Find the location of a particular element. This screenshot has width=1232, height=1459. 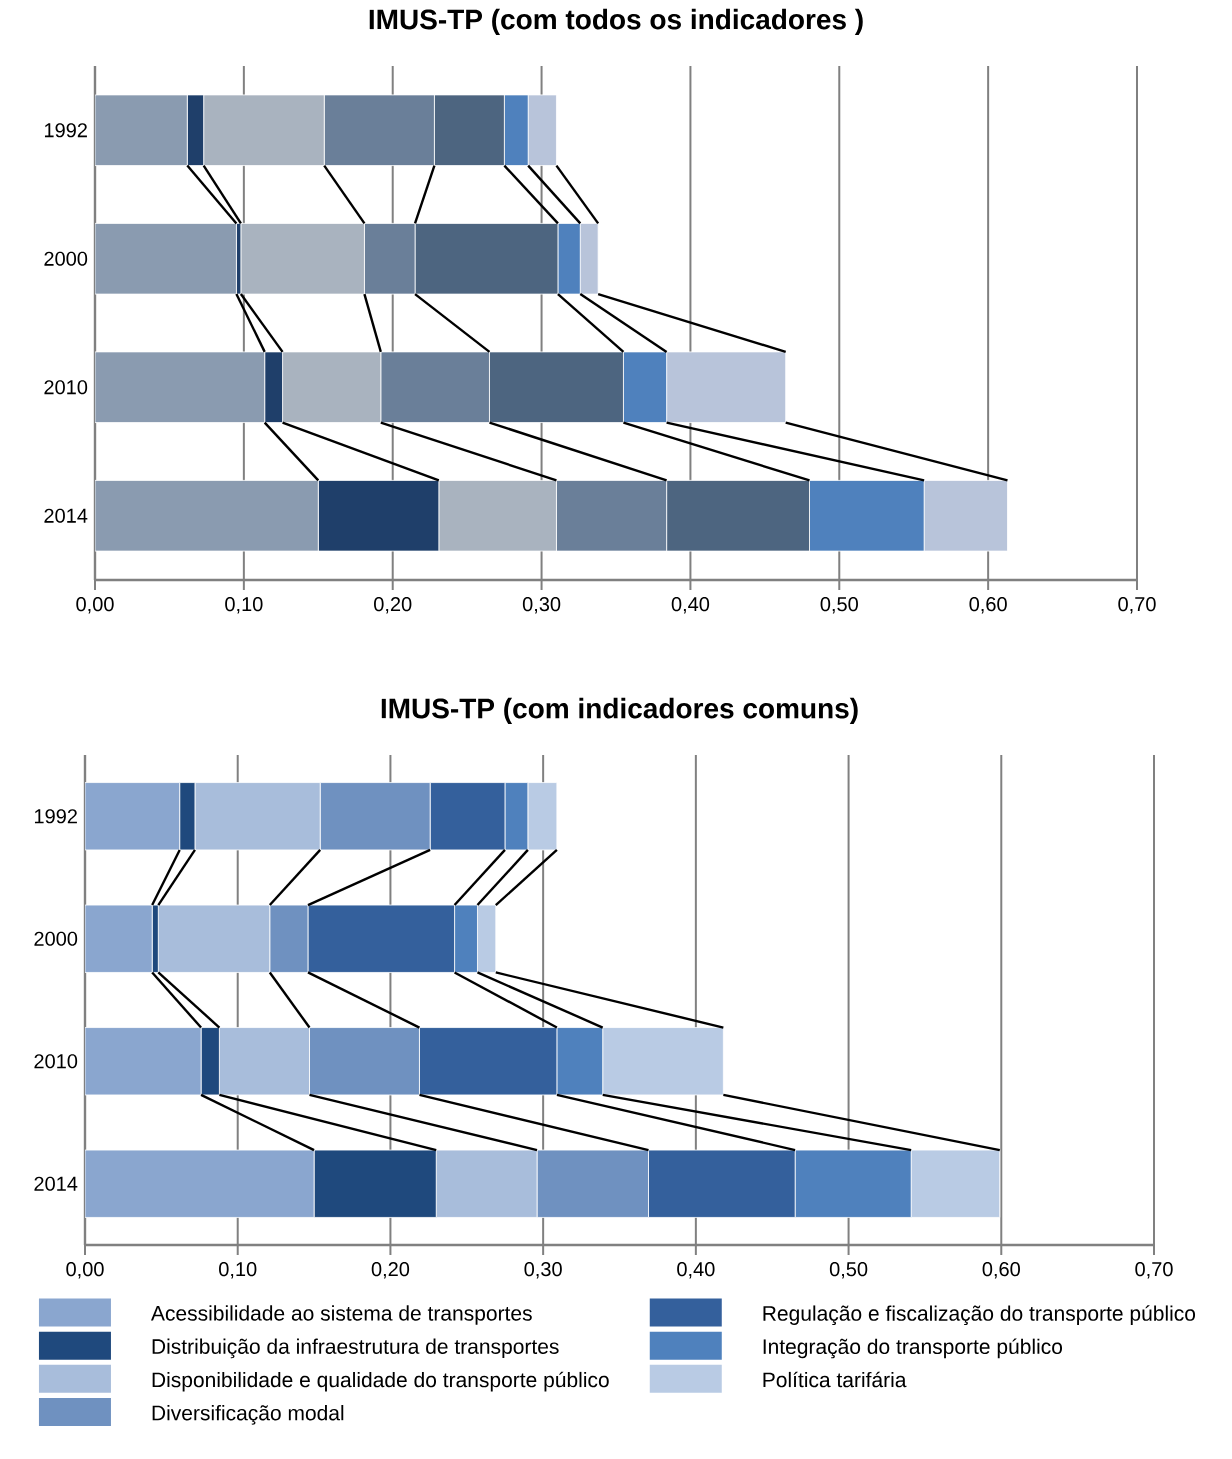

legend-label: Diversificação modal is located at coordinates (248, 1414).